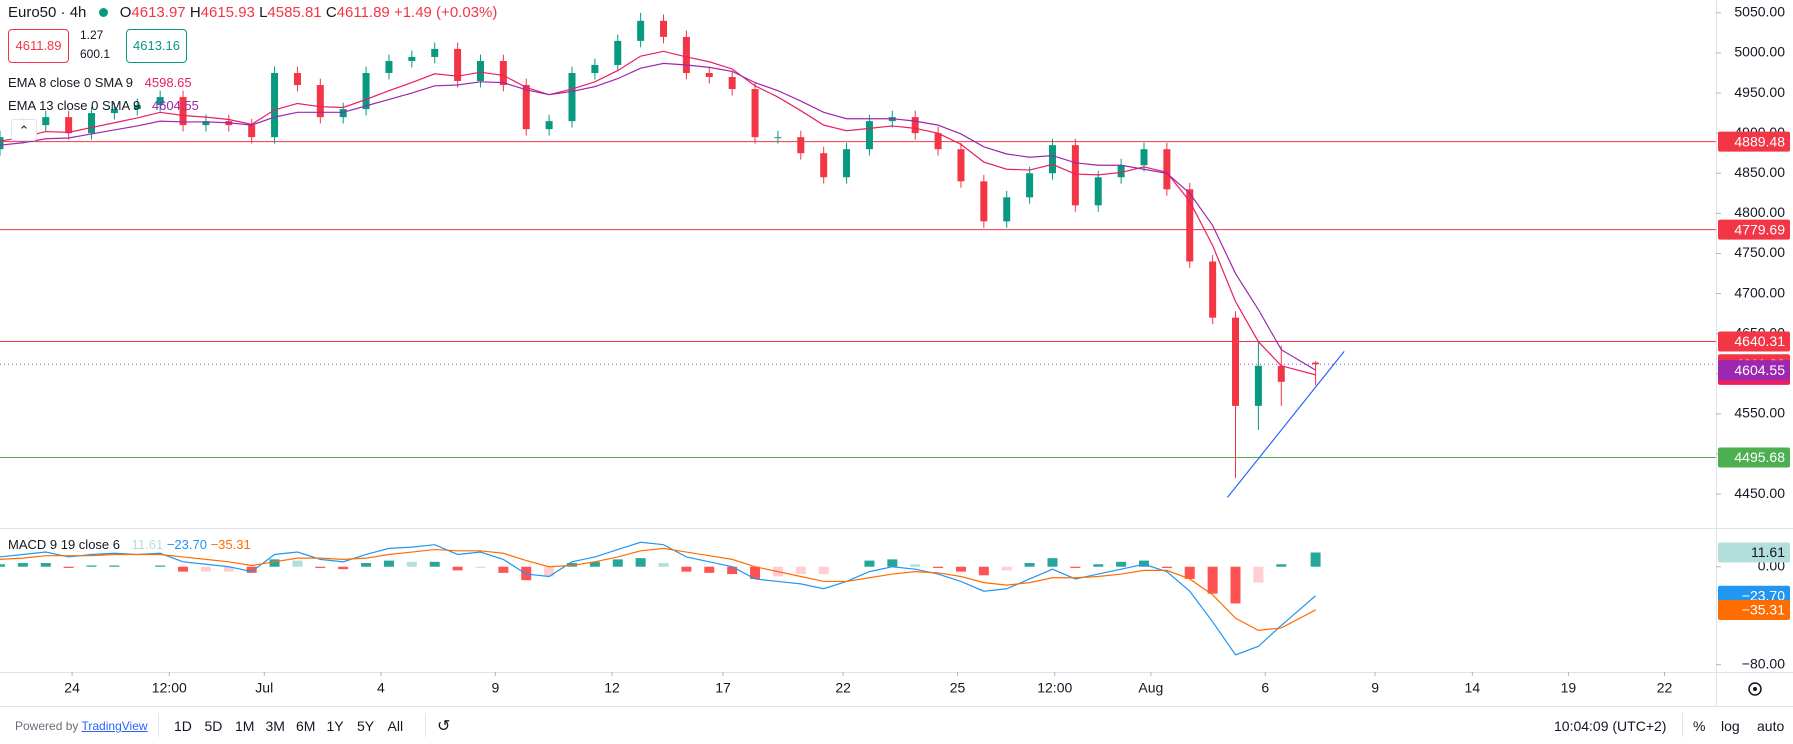 This screenshot has height=744, width=1793. What do you see at coordinates (168, 82) in the screenshot?
I see `indicator-value: 4598.65` at bounding box center [168, 82].